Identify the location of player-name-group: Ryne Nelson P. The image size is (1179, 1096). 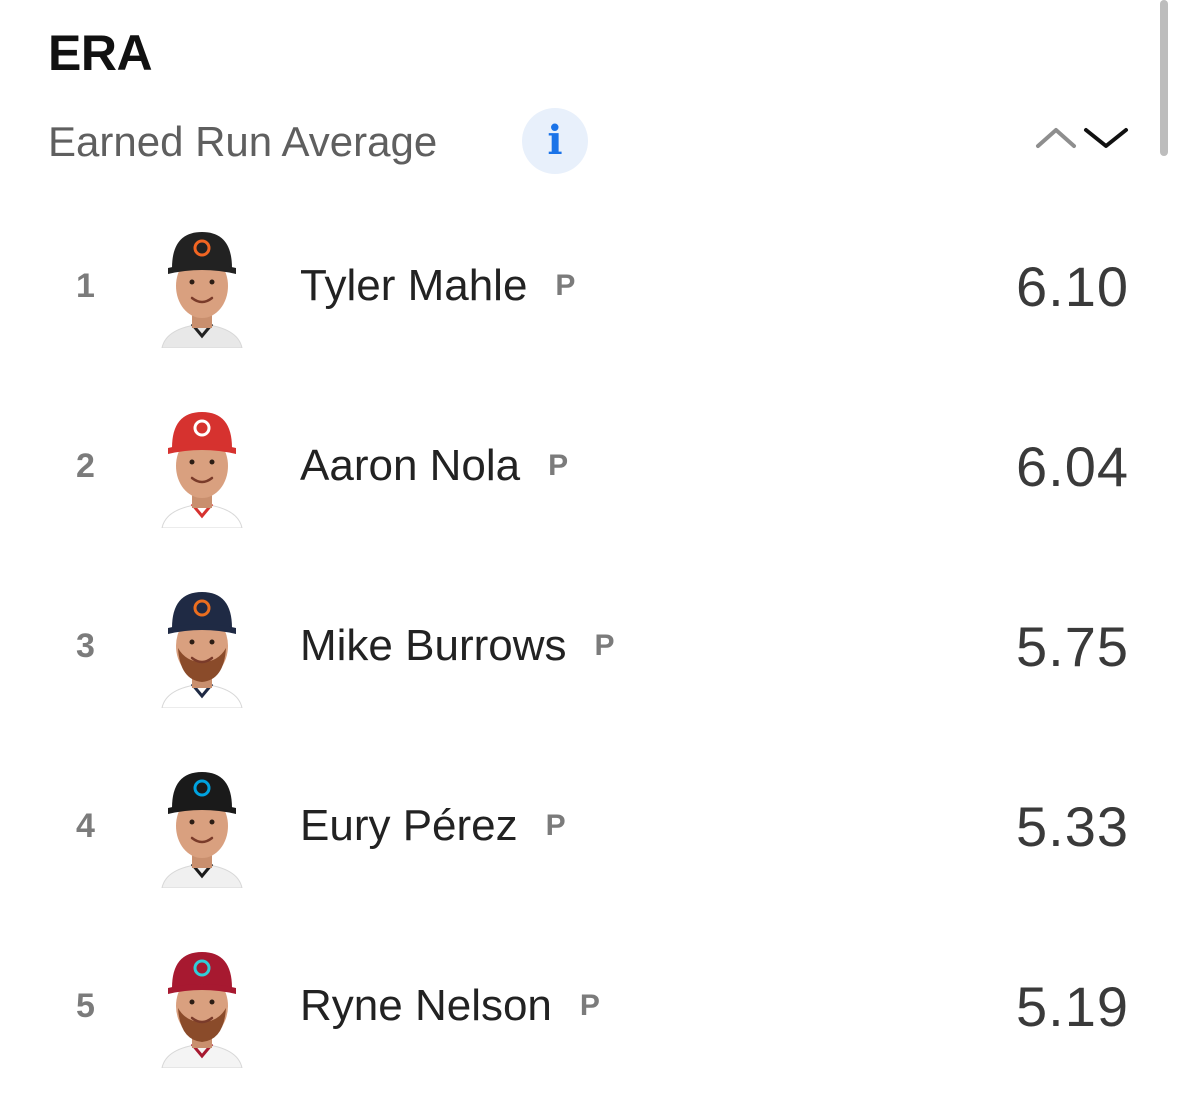
(450, 1006).